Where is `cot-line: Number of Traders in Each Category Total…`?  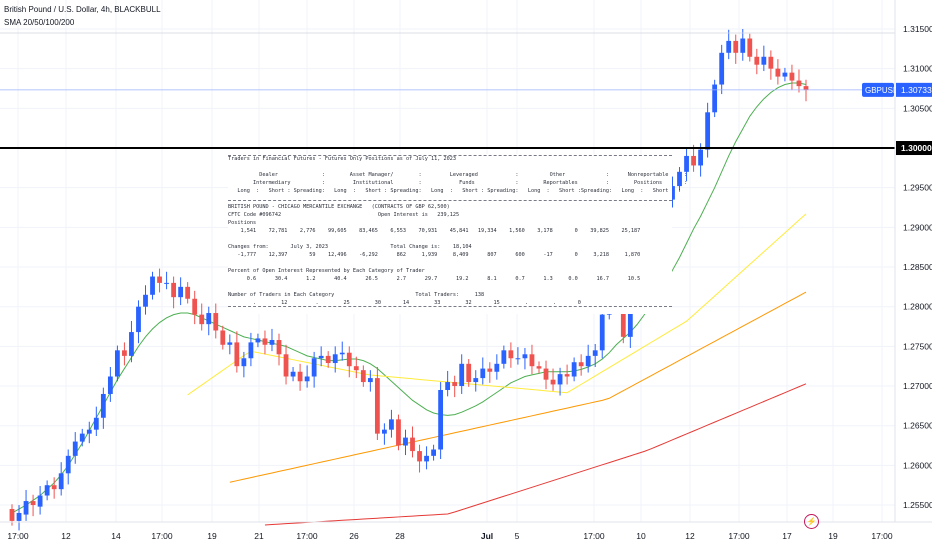 cot-line: Number of Traders in Each Category Total… is located at coordinates (356, 295).